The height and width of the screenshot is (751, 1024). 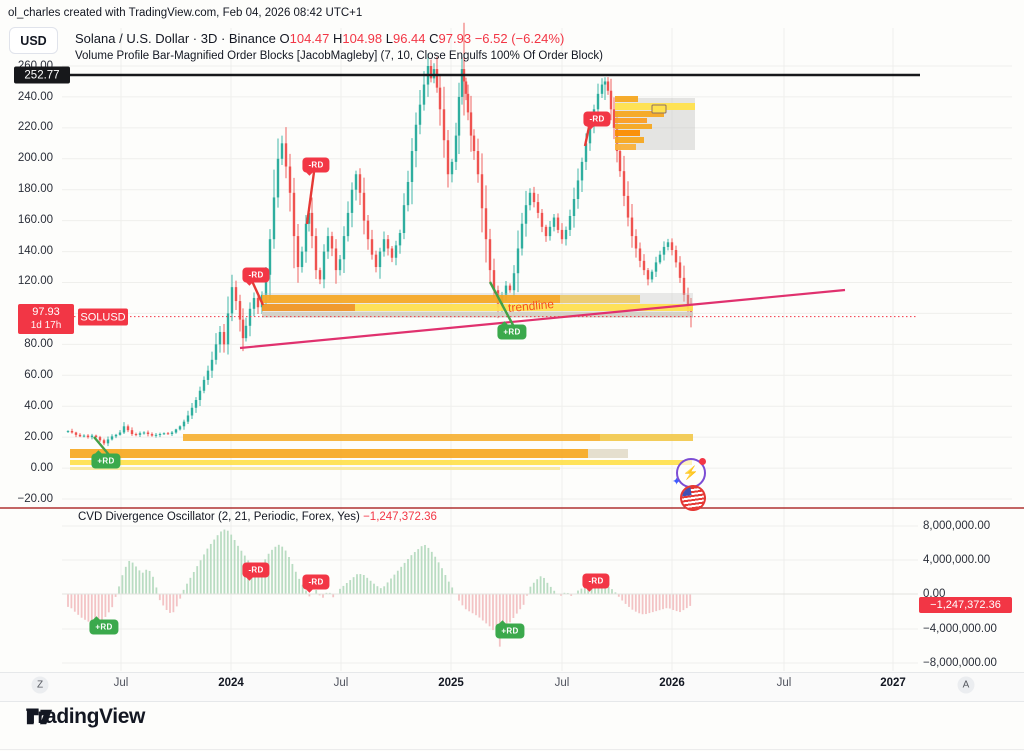 What do you see at coordinates (672, 683) in the screenshot?
I see `time-tick: 2026` at bounding box center [672, 683].